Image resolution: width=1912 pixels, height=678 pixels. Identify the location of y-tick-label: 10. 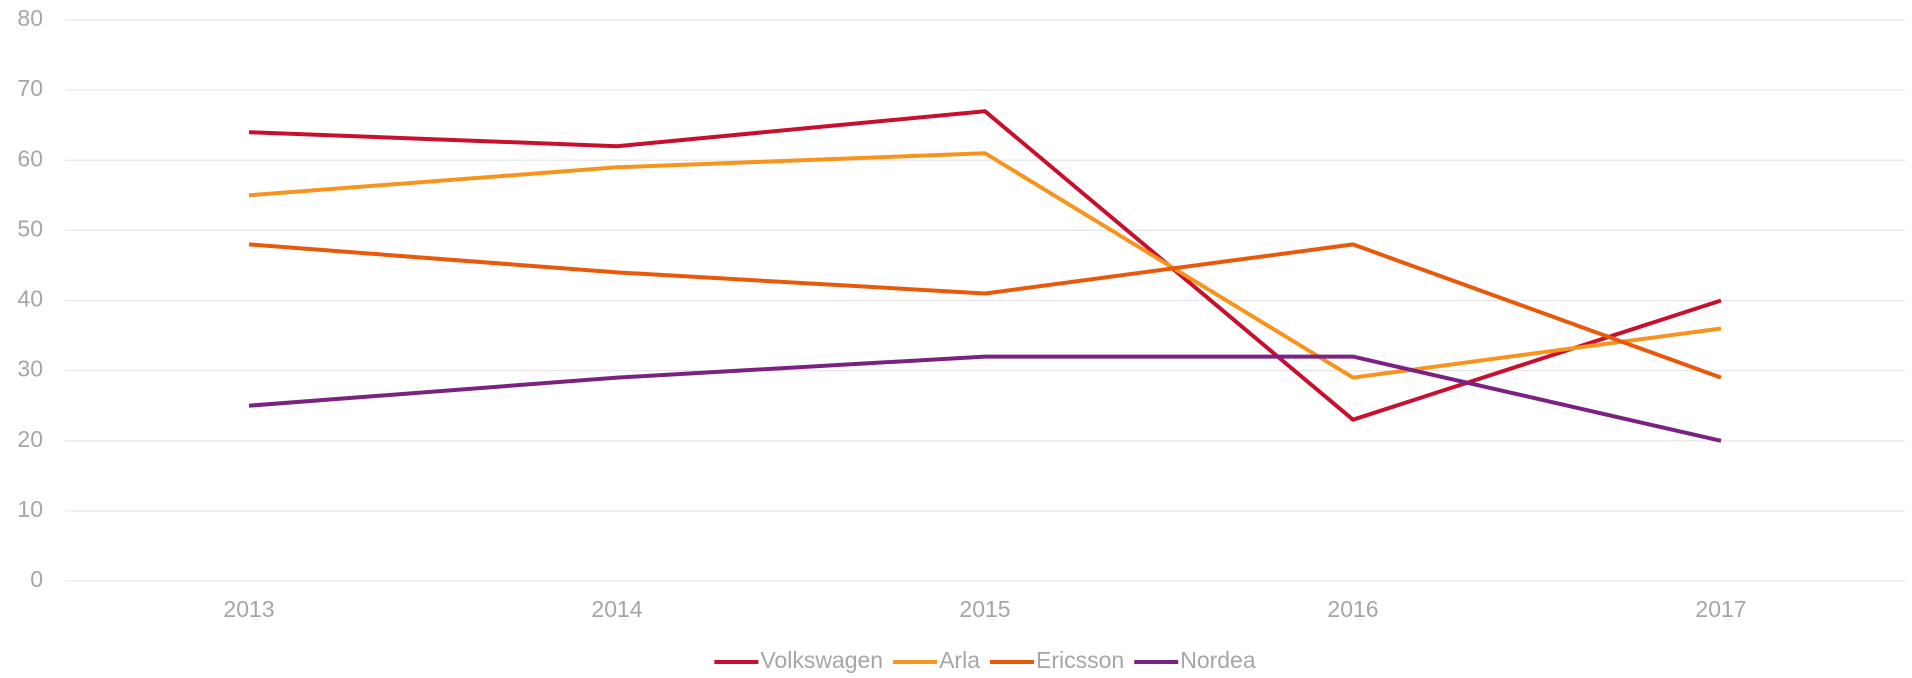
(30, 509).